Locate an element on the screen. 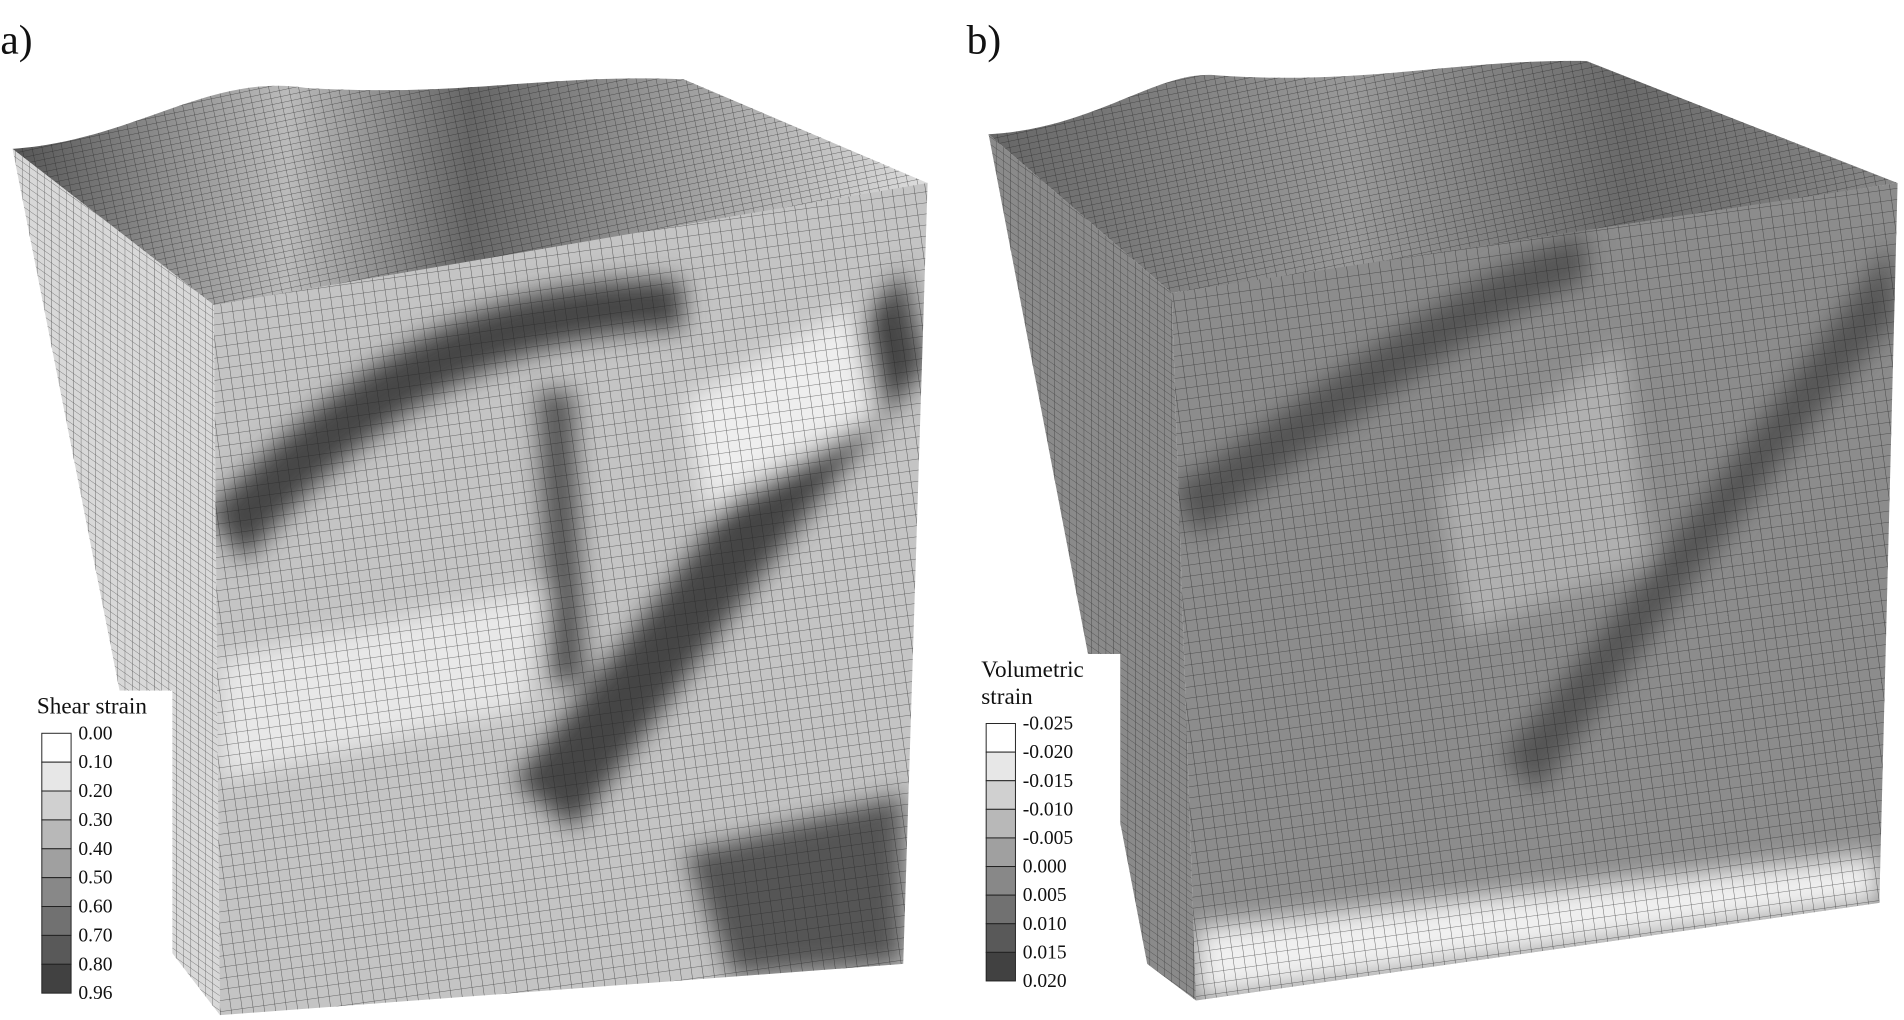 The width and height of the screenshot is (1904, 1020). legend-level: -0.020 is located at coordinates (1048, 752).